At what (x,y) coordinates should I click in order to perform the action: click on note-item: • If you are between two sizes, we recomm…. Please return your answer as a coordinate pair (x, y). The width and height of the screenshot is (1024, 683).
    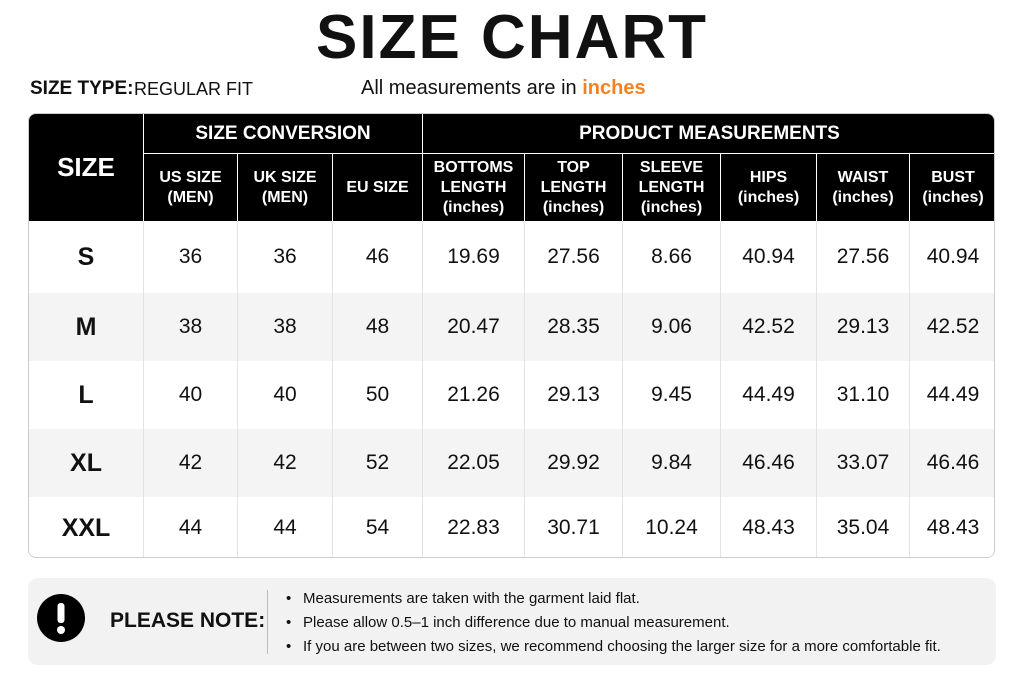
    Looking at the image, I should click on (613, 647).